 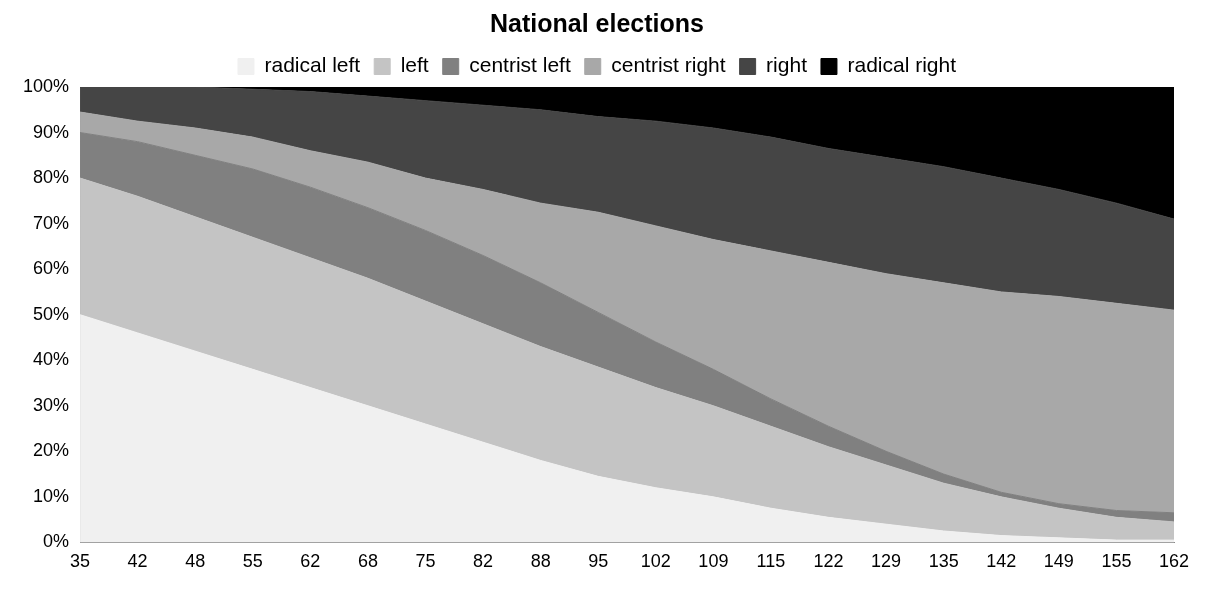 I want to click on y-tick-label: 20%, so click(x=51, y=450).